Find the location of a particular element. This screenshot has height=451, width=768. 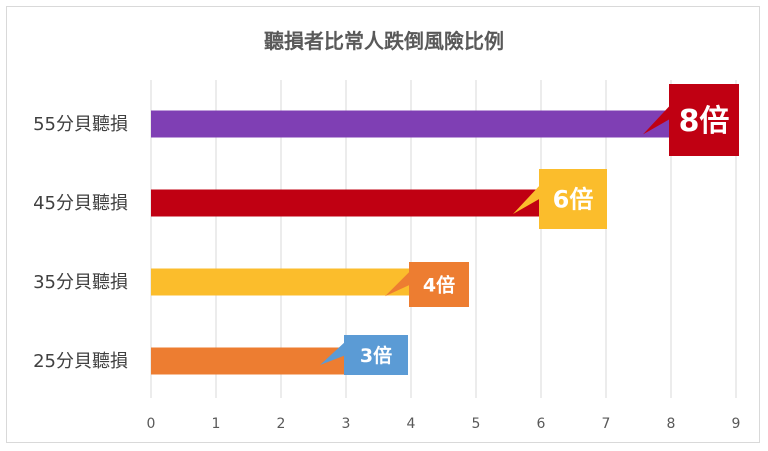

data-label: 3倍 is located at coordinates (376, 355).